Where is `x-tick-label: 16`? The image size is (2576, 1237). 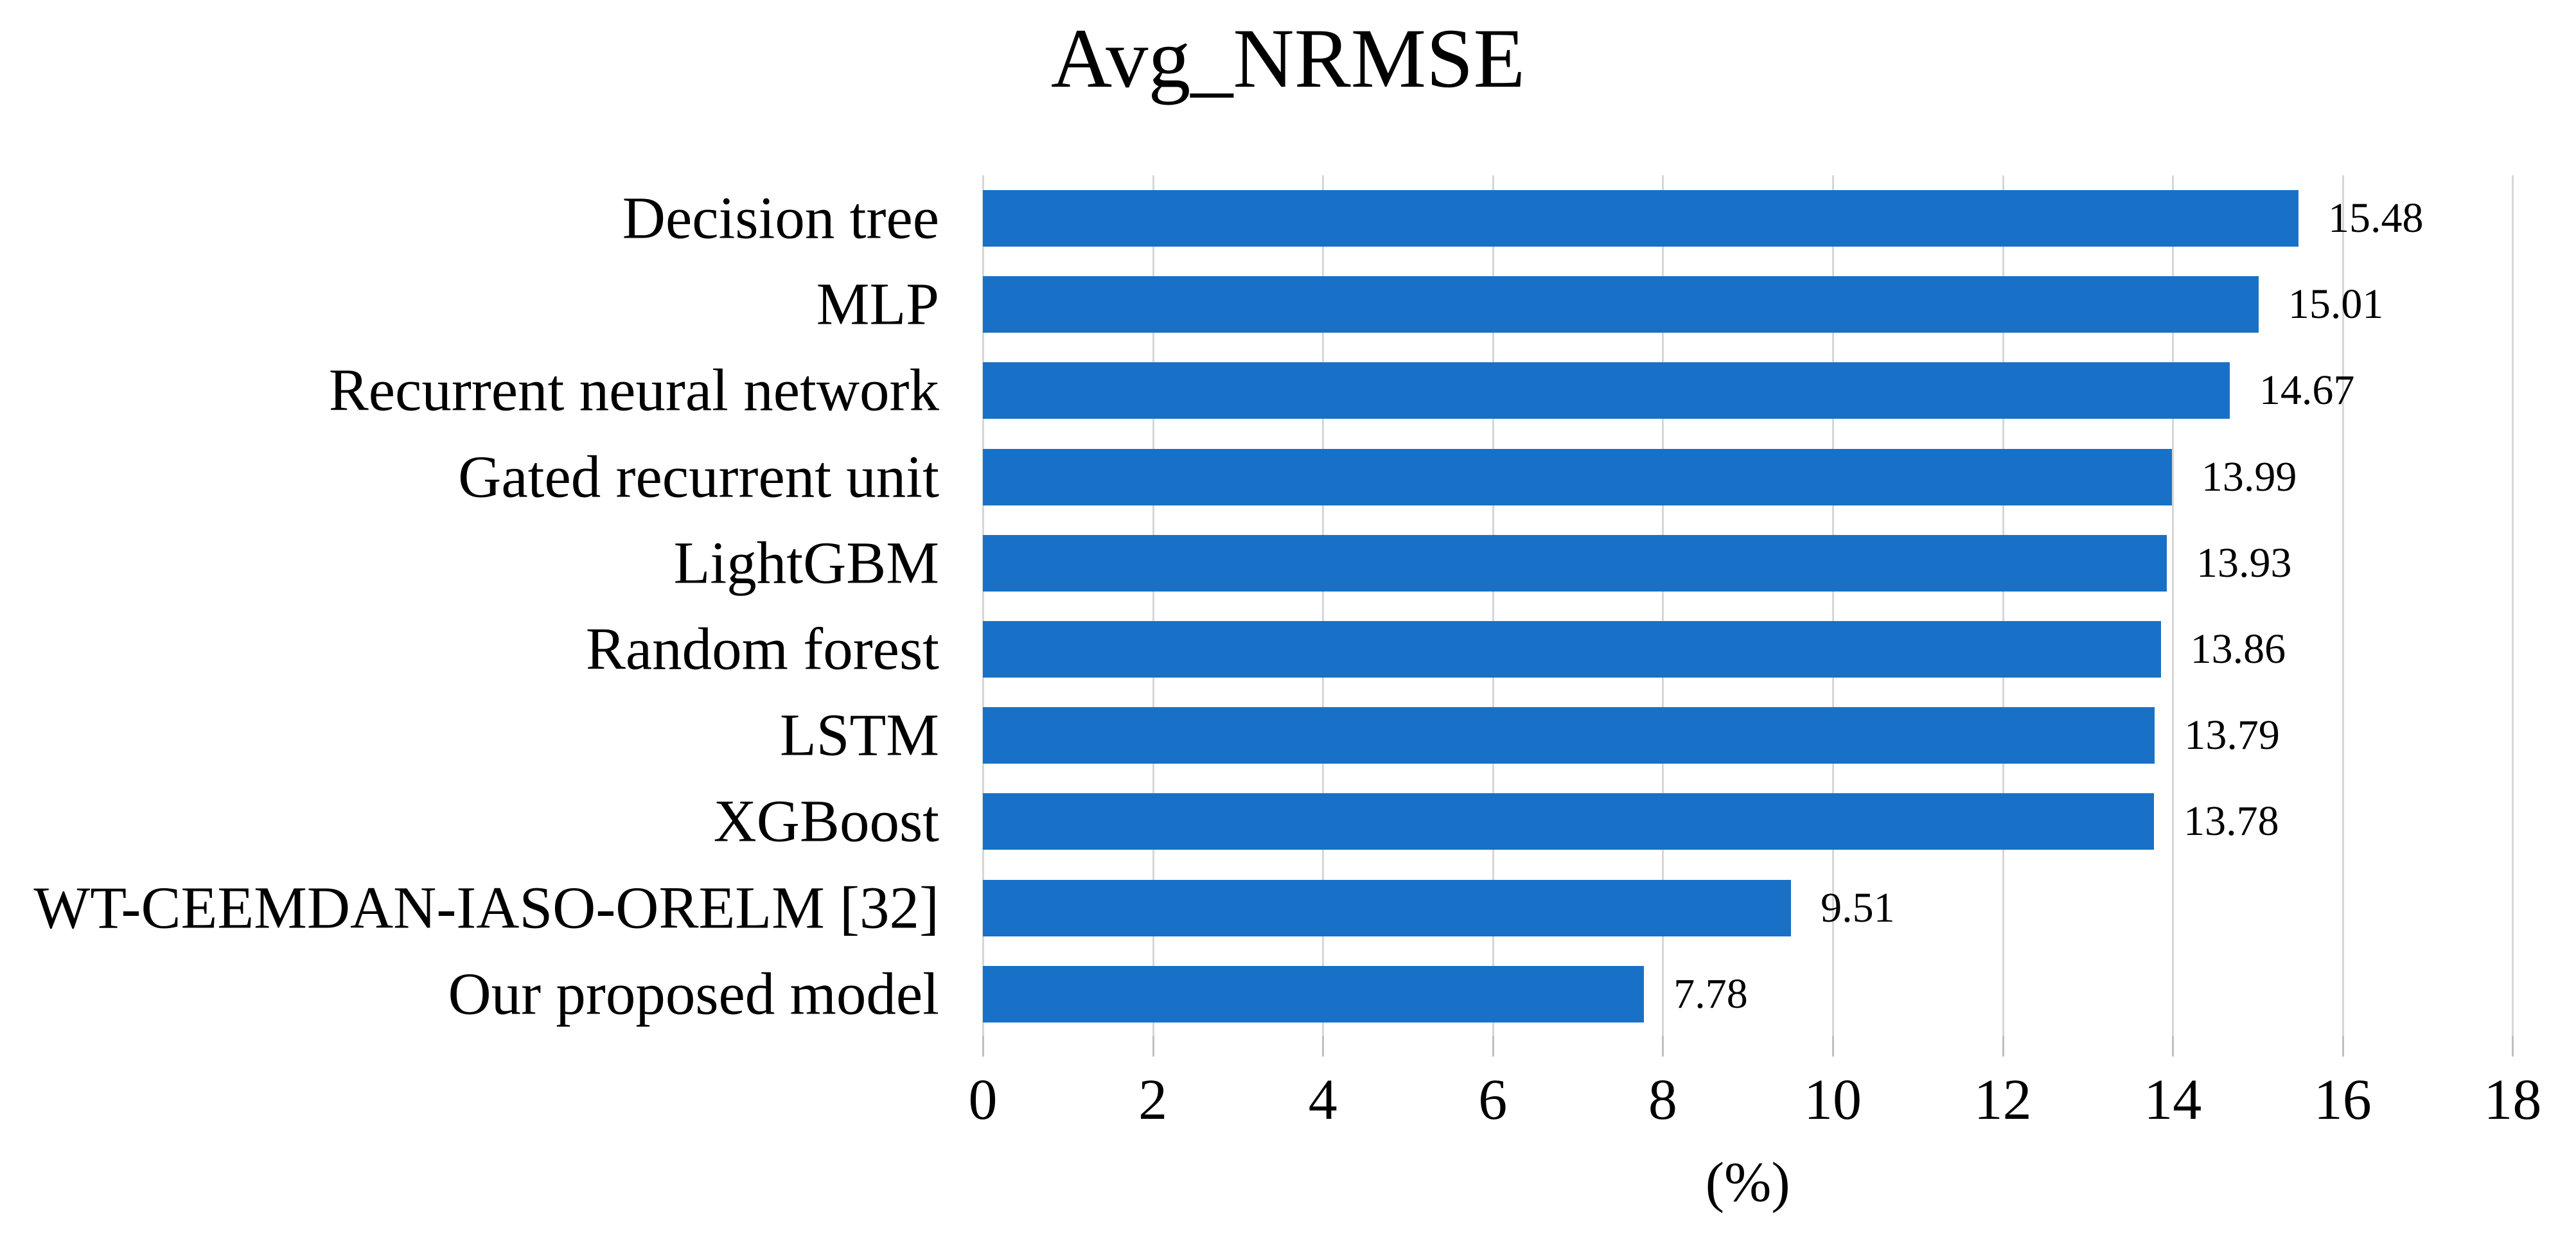 x-tick-label: 16 is located at coordinates (2342, 1100).